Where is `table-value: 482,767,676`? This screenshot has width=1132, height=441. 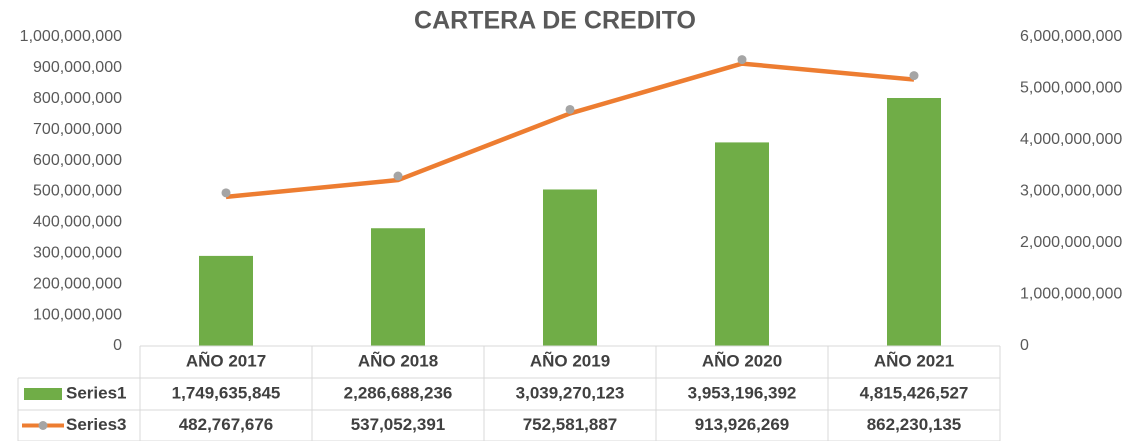
table-value: 482,767,676 is located at coordinates (226, 424).